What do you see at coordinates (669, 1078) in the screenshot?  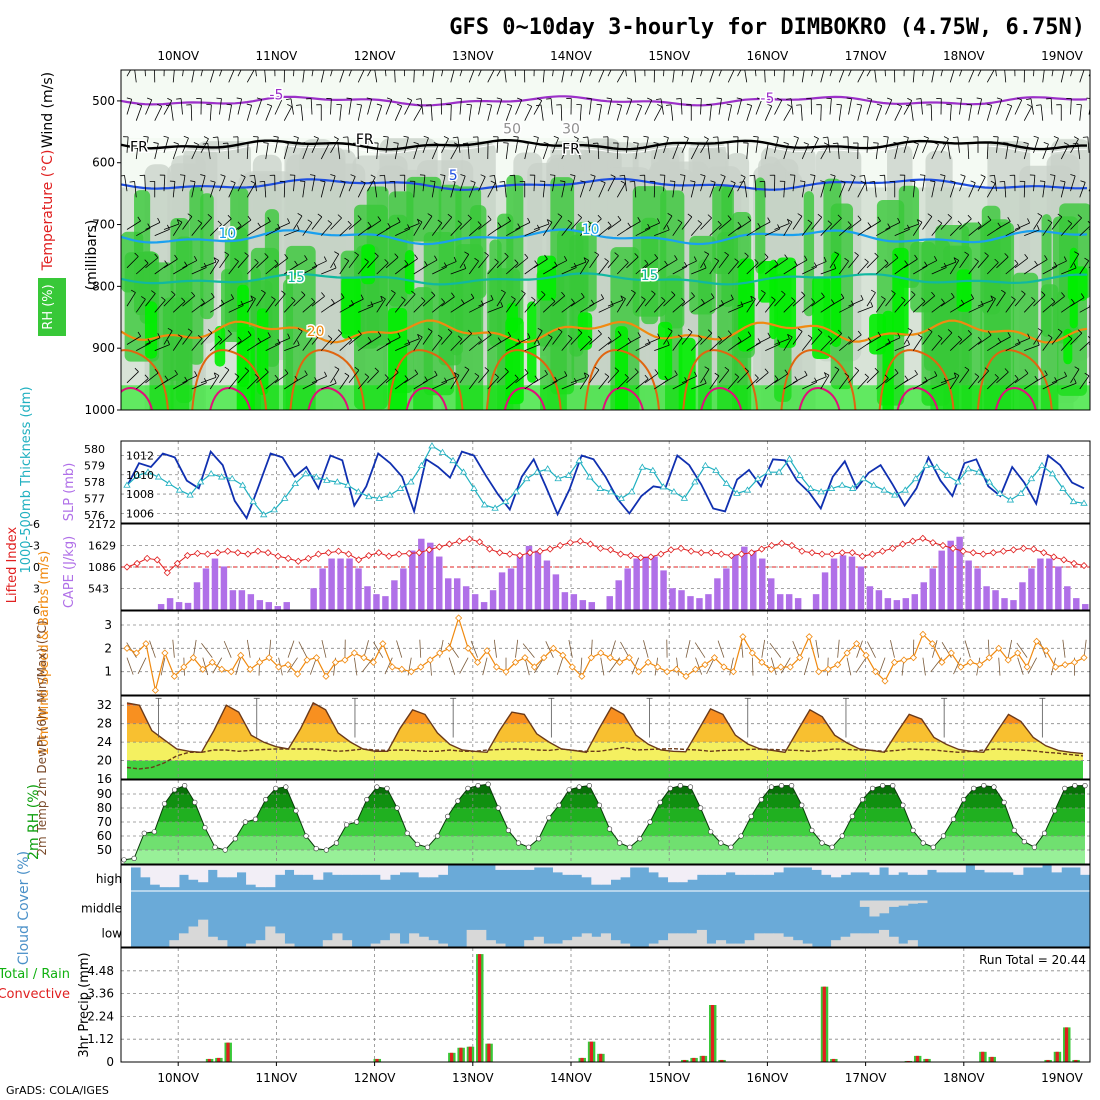 I see `bottom-date-label: 15NOV` at bounding box center [669, 1078].